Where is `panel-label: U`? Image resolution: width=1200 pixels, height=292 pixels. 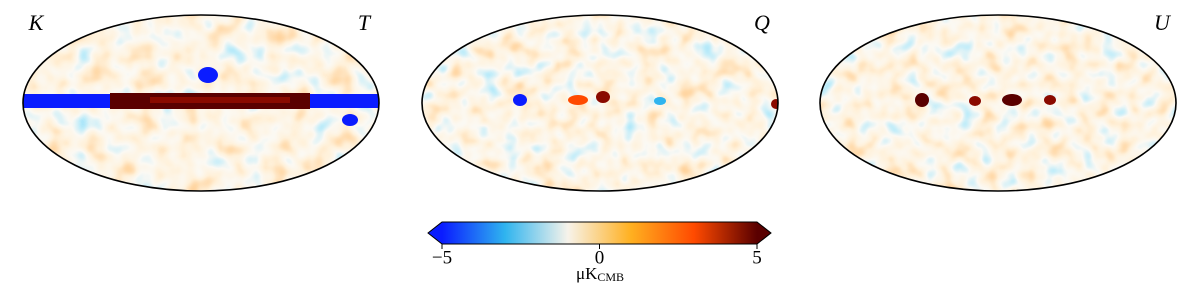 panel-label: U is located at coordinates (1163, 22).